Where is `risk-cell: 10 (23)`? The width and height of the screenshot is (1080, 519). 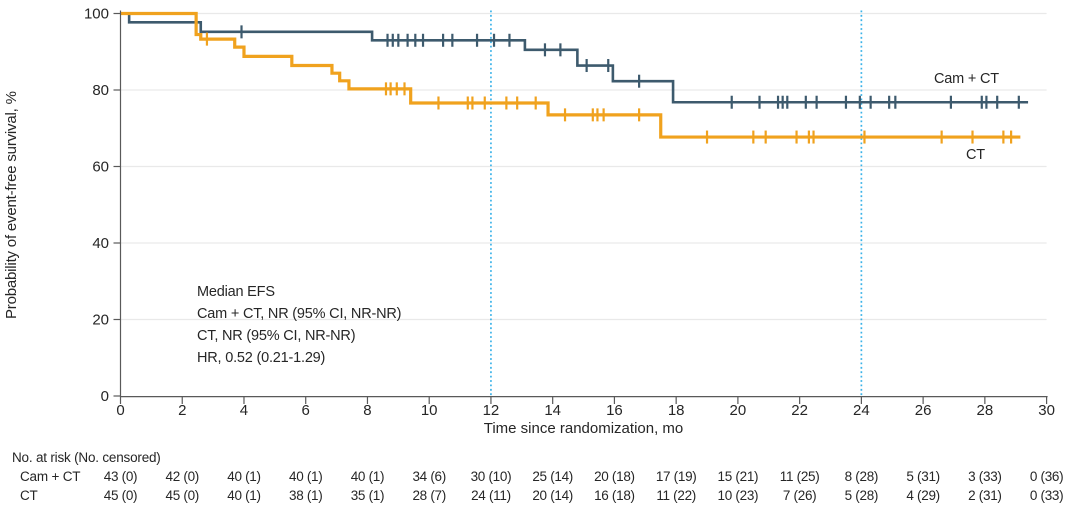 risk-cell: 10 (23) is located at coordinates (738, 495).